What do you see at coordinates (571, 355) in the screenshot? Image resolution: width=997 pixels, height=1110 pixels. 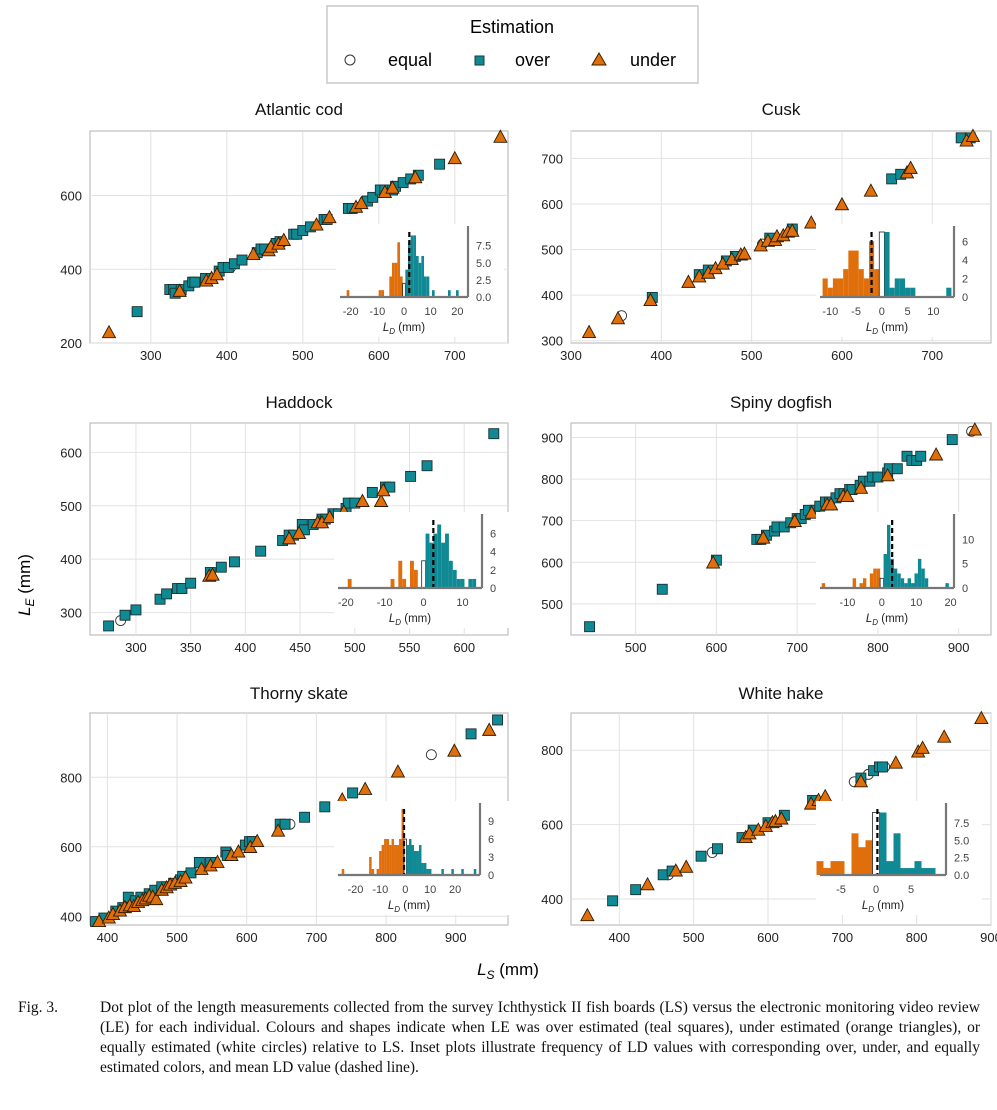 I see `x-tick-label: 300` at bounding box center [571, 355].